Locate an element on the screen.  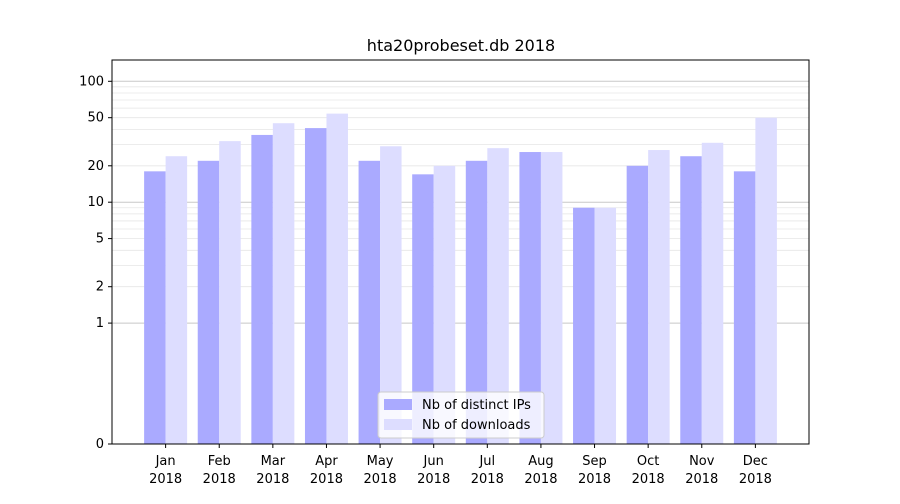
chart-title: hta20probeset.db 2018 is located at coordinates (461, 45).